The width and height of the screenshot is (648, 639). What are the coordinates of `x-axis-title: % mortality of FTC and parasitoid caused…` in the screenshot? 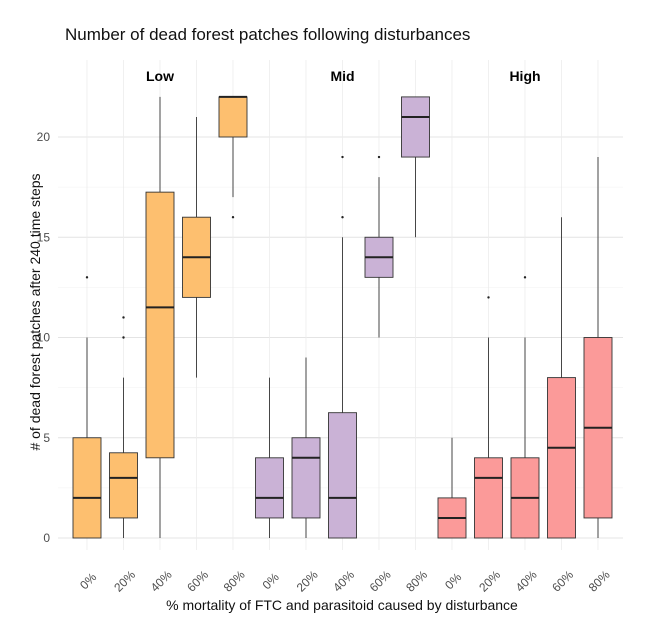 It's located at (342, 605).